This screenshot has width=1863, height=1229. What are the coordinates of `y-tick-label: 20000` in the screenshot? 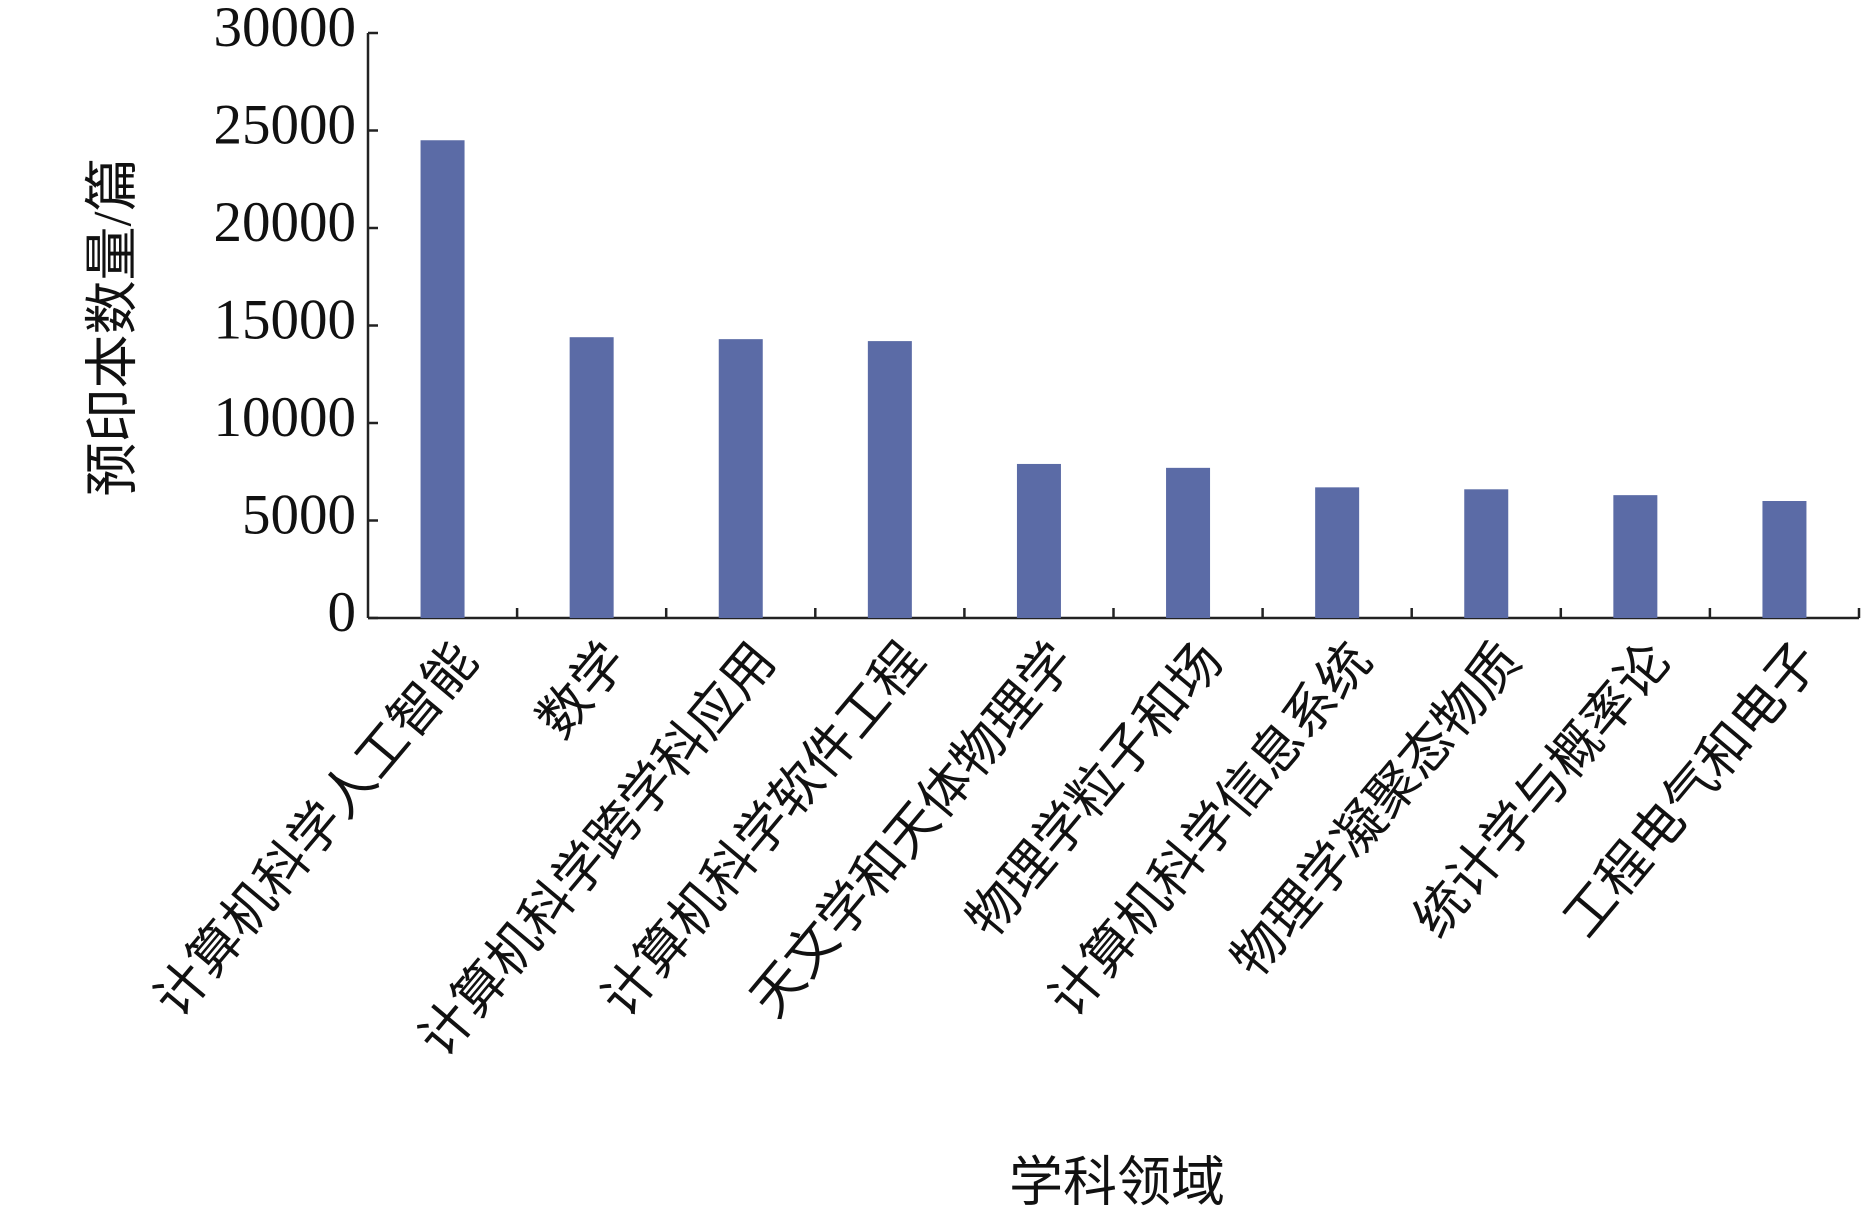 It's located at (285, 222).